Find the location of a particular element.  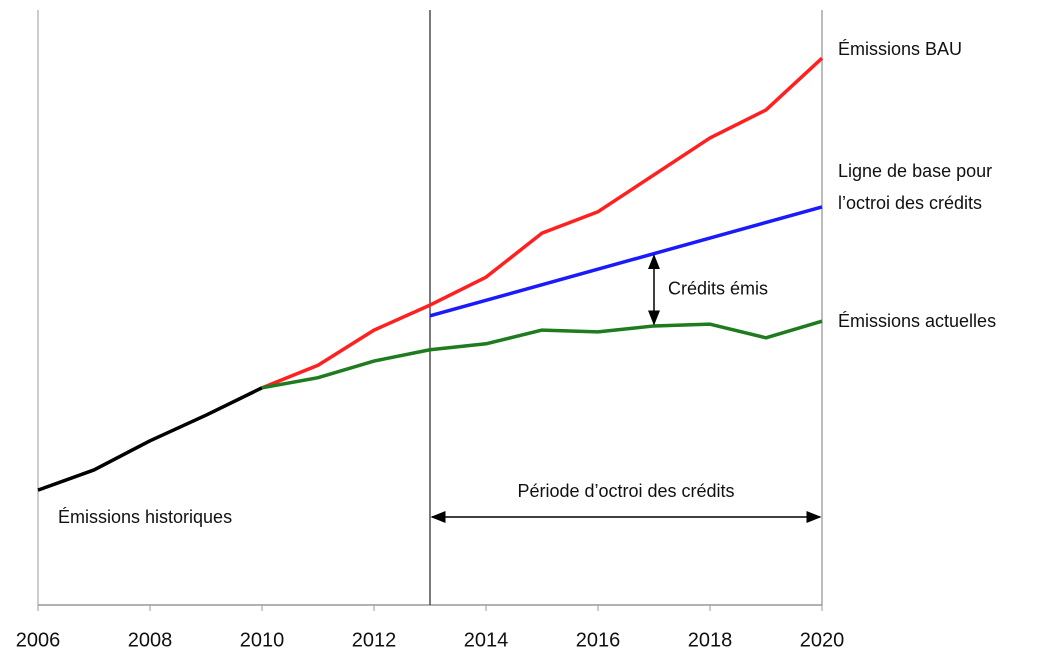

series-label: l’octroi des crédits is located at coordinates (910, 203).